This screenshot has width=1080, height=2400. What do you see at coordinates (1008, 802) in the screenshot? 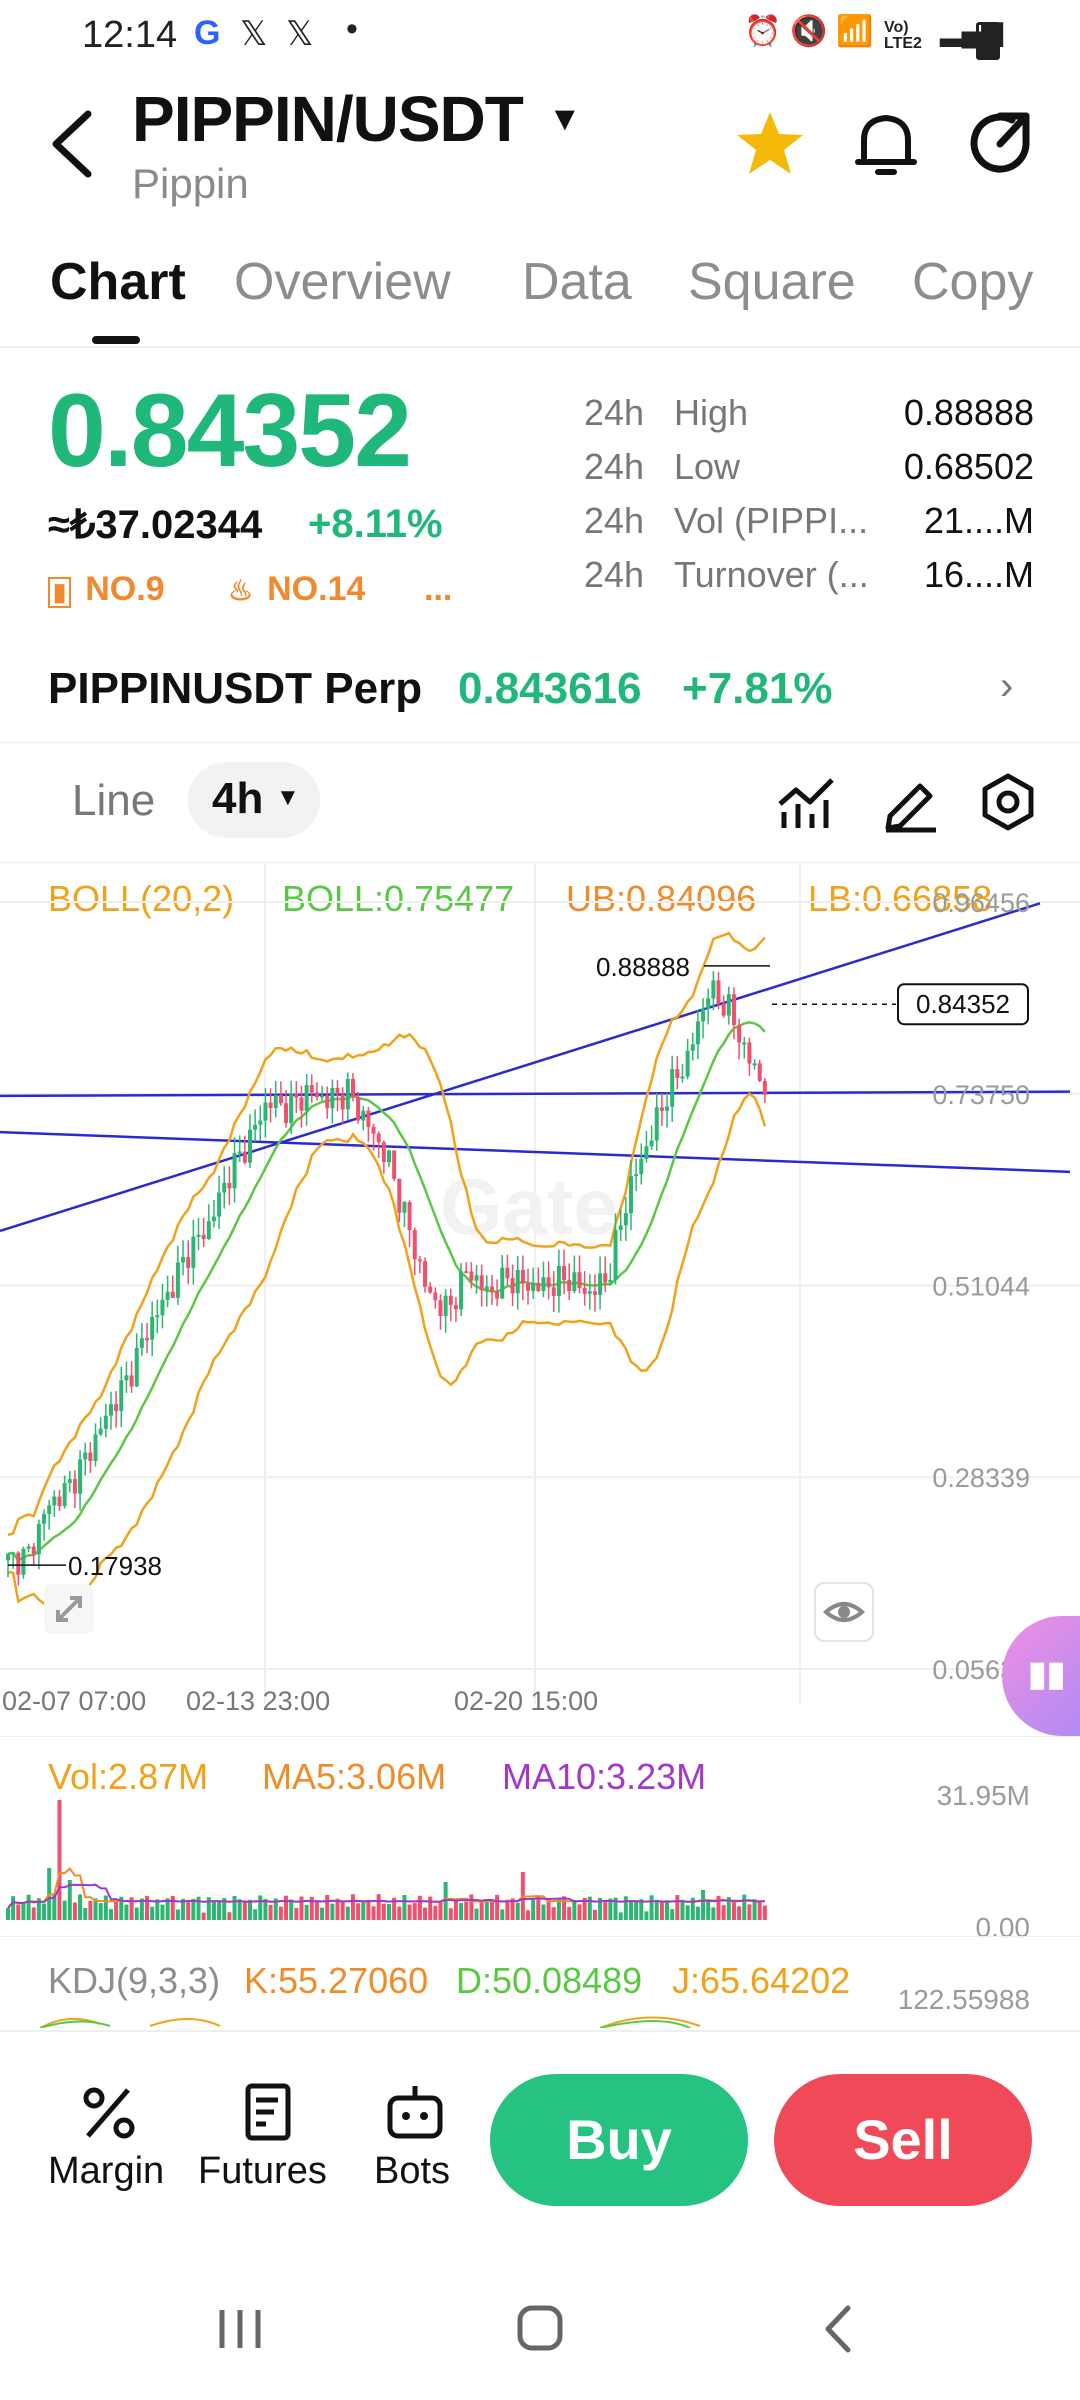
I see `chart-settings-button` at bounding box center [1008, 802].